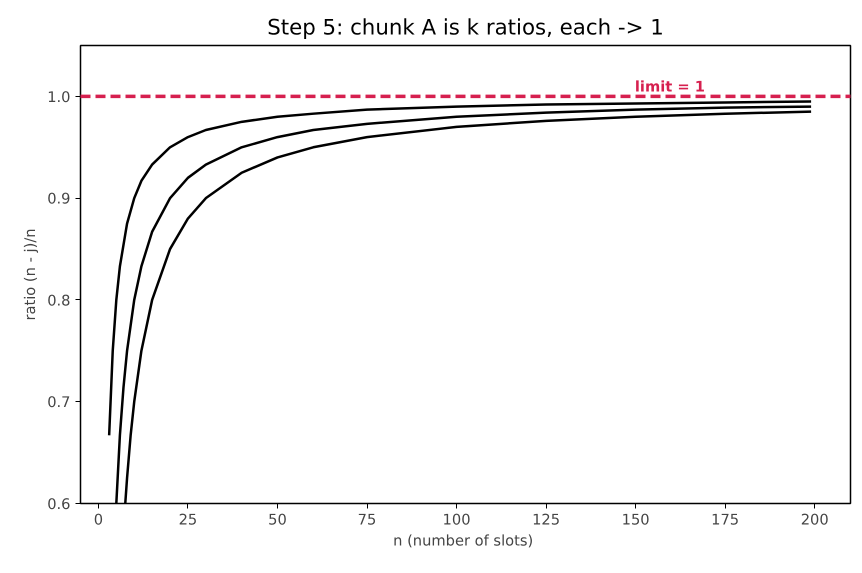 Image resolution: width=862 pixels, height=573 pixels. What do you see at coordinates (814, 520) in the screenshot?
I see `x-tick-label: 200` at bounding box center [814, 520].